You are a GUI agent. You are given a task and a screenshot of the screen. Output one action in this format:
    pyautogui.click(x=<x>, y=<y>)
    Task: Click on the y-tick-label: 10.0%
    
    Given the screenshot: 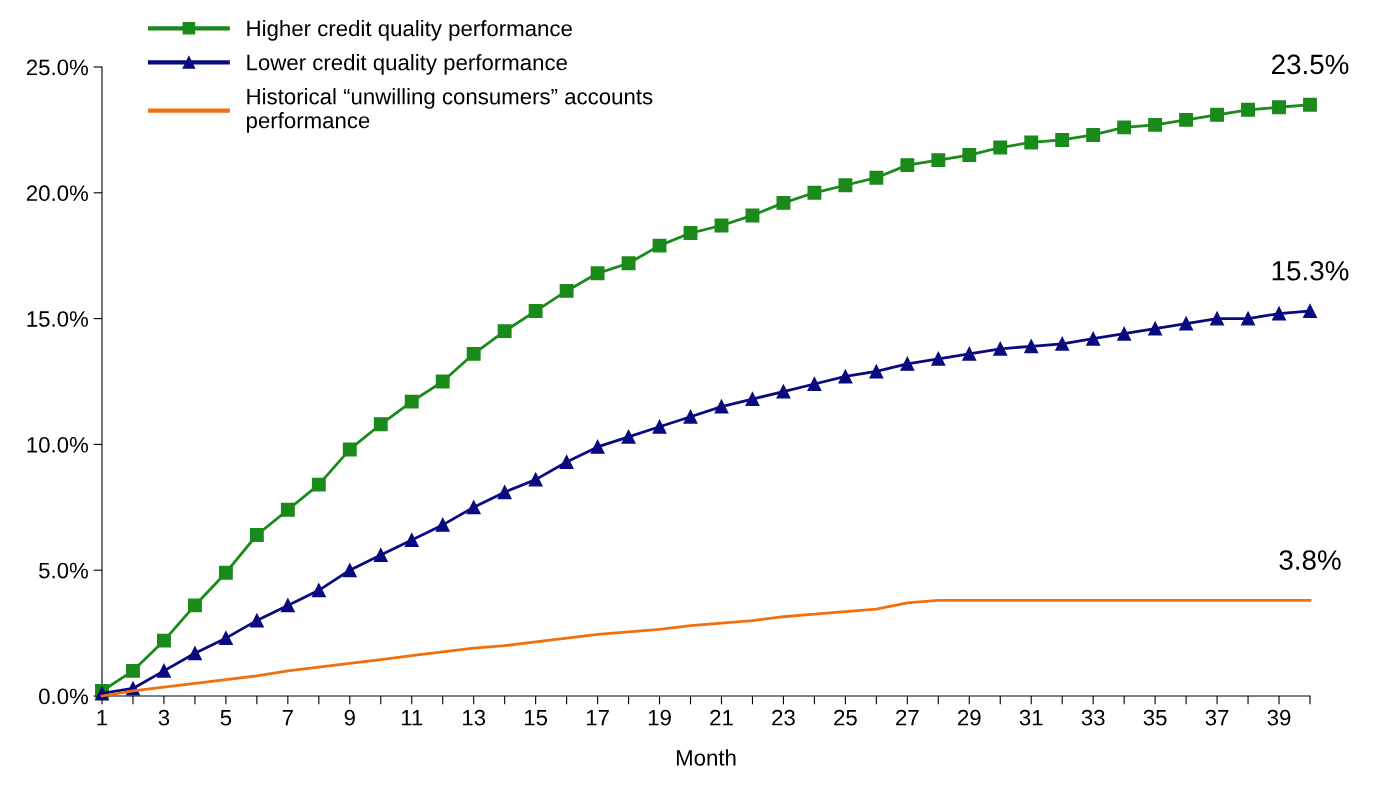 What is the action you would take?
    pyautogui.click(x=58, y=444)
    